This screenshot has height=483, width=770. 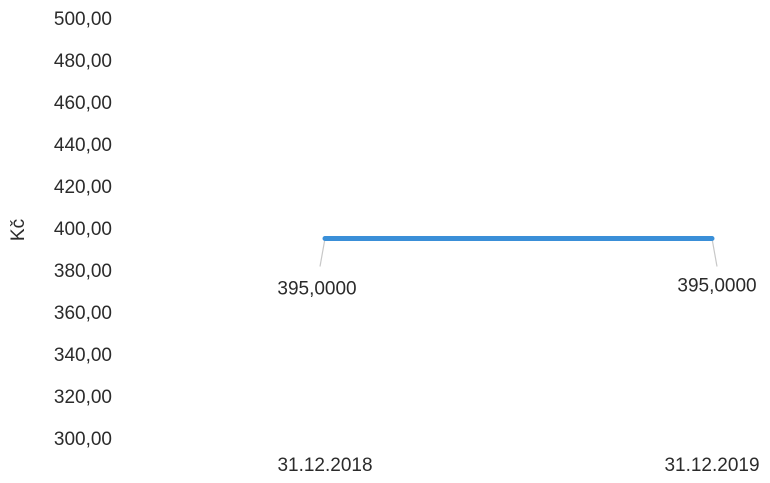 I want to click on y-tick-label: 500,00, so click(x=83, y=19).